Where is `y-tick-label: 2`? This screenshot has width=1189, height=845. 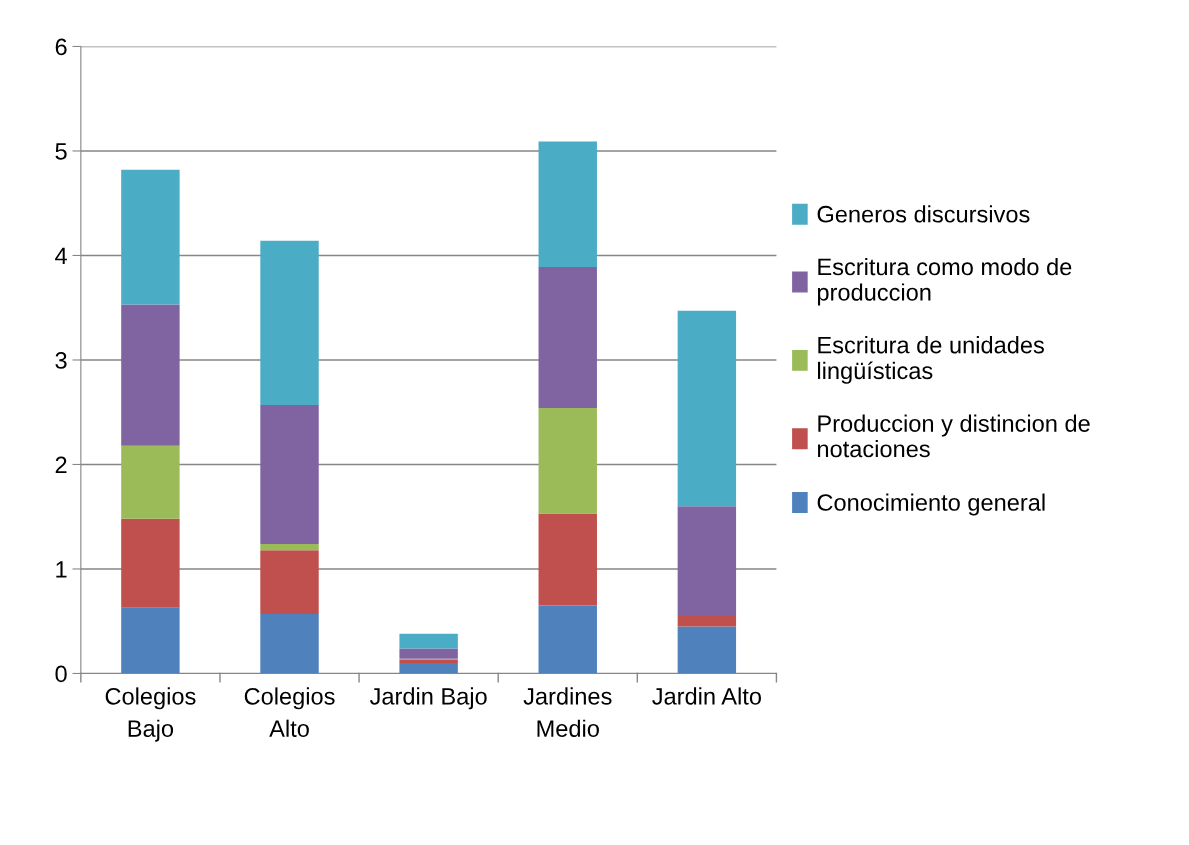 y-tick-label: 2 is located at coordinates (61, 465).